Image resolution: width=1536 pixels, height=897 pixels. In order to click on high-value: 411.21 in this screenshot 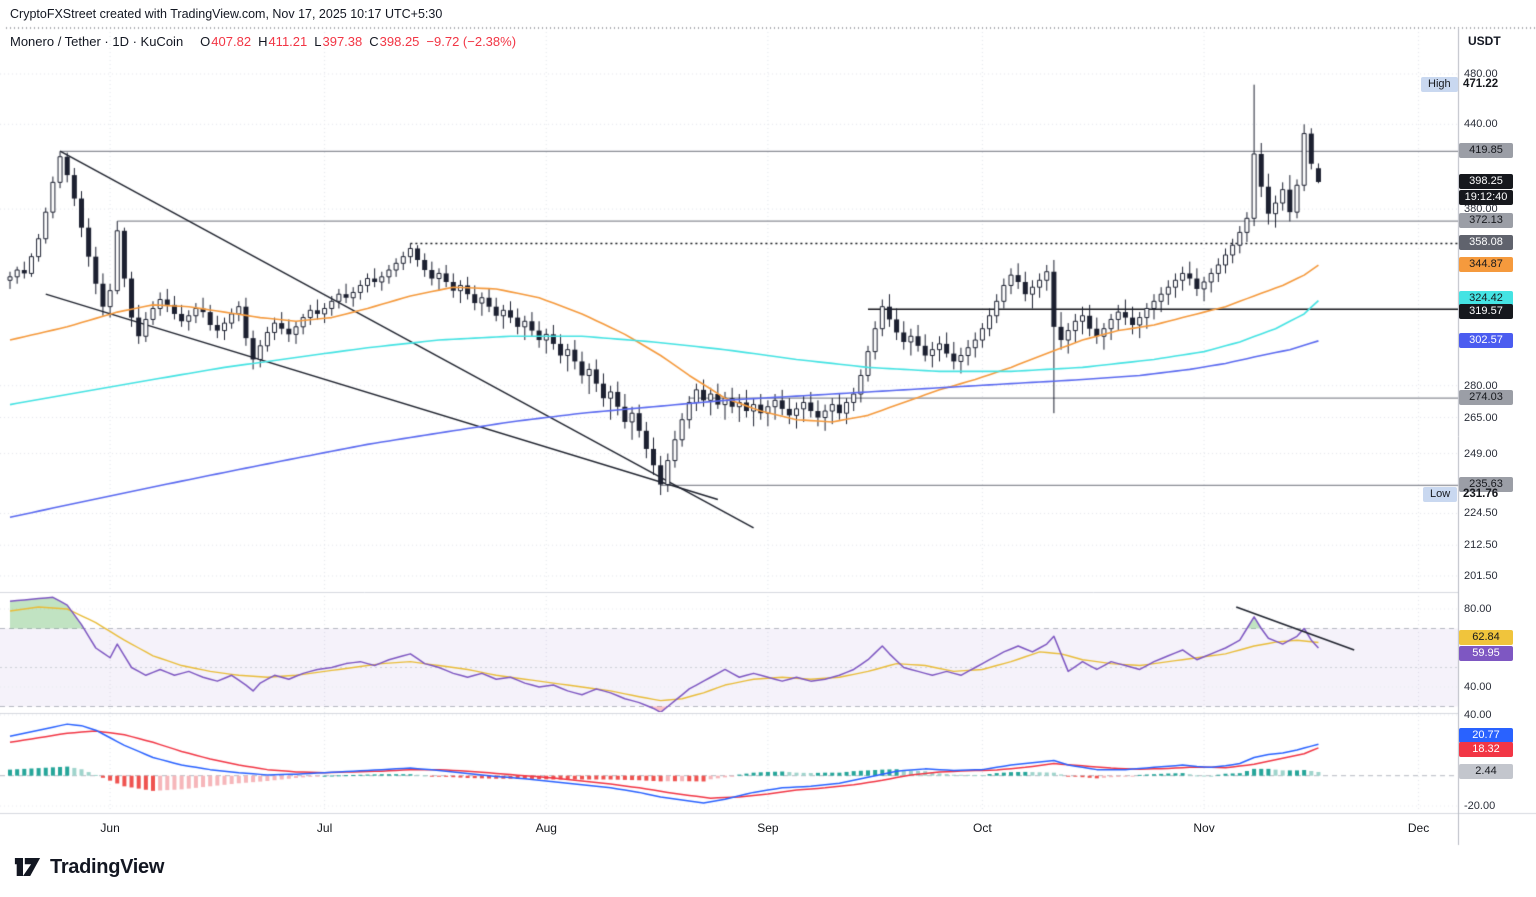, I will do `click(288, 41)`.